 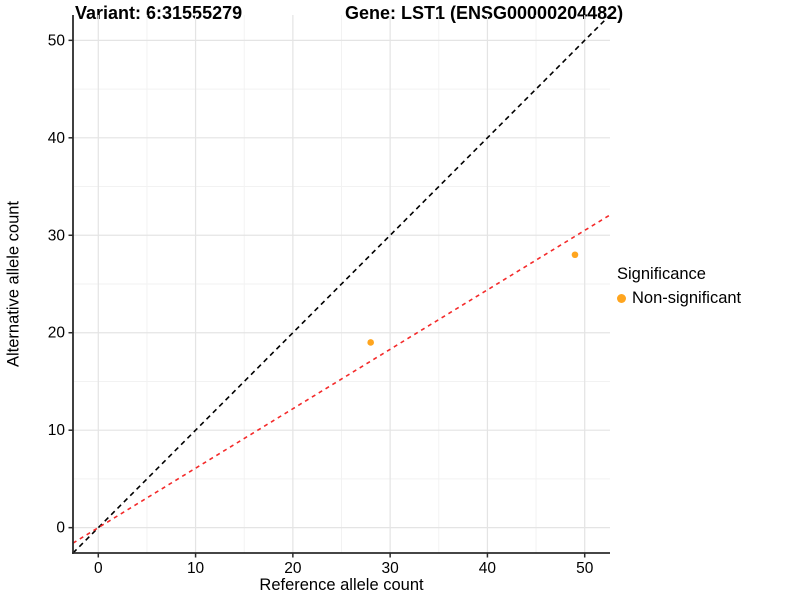 What do you see at coordinates (661, 274) in the screenshot?
I see `legend-title: Significance` at bounding box center [661, 274].